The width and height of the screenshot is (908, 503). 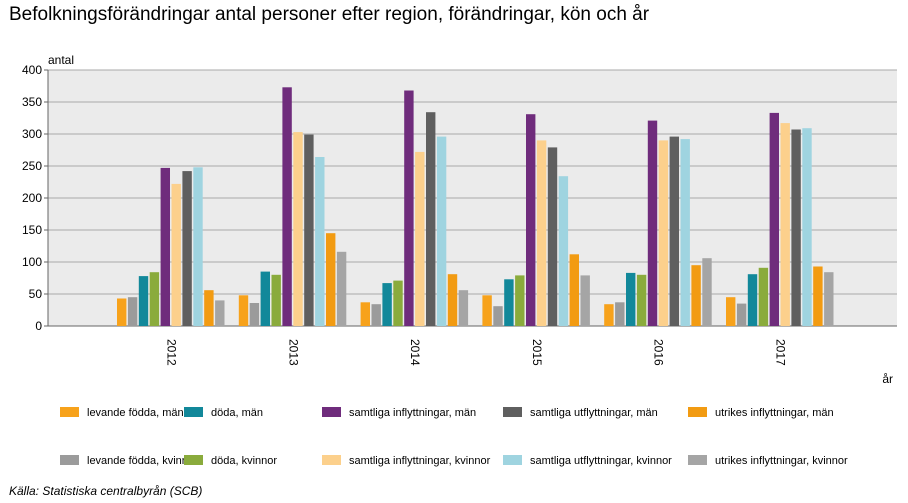 What do you see at coordinates (781, 352) in the screenshot?
I see `x-tick-label: 2017` at bounding box center [781, 352].